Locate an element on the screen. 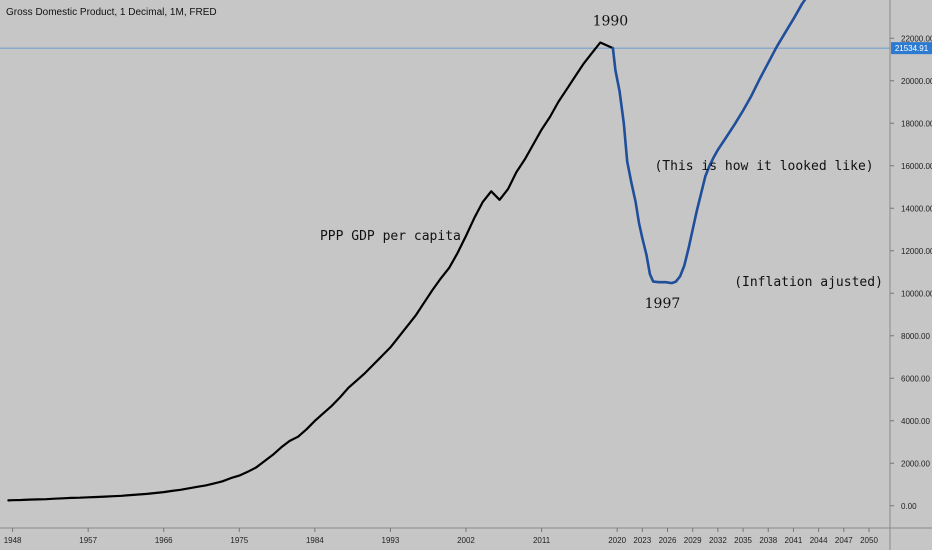 The width and height of the screenshot is (932, 550). y-tick-label: 18000.00 is located at coordinates (916, 123).